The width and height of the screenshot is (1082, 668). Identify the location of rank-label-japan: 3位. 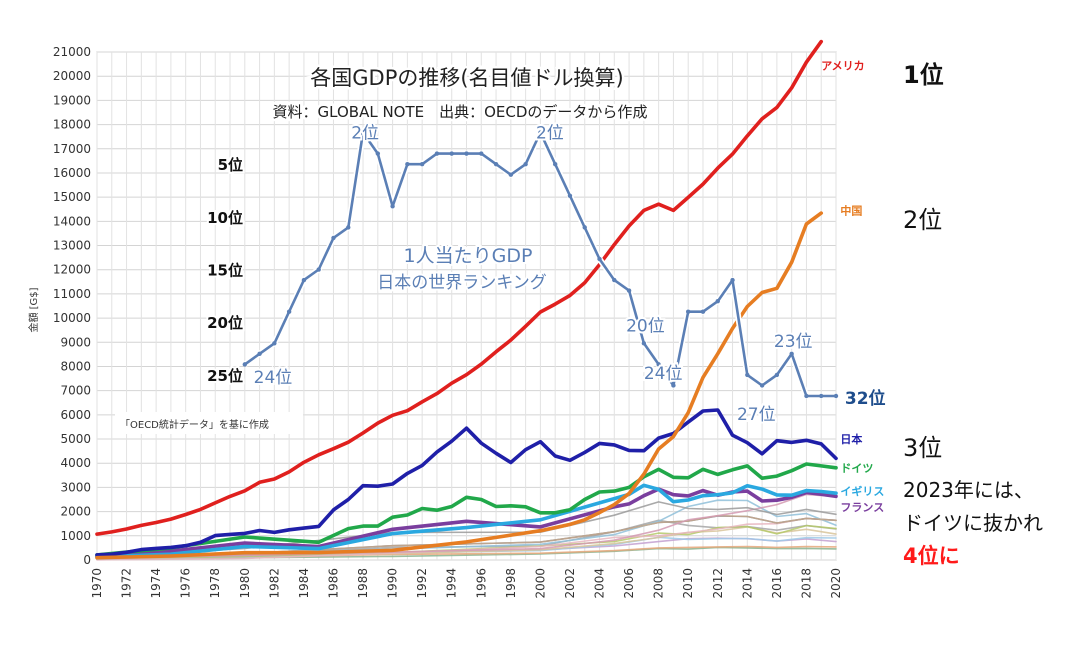
(923, 448).